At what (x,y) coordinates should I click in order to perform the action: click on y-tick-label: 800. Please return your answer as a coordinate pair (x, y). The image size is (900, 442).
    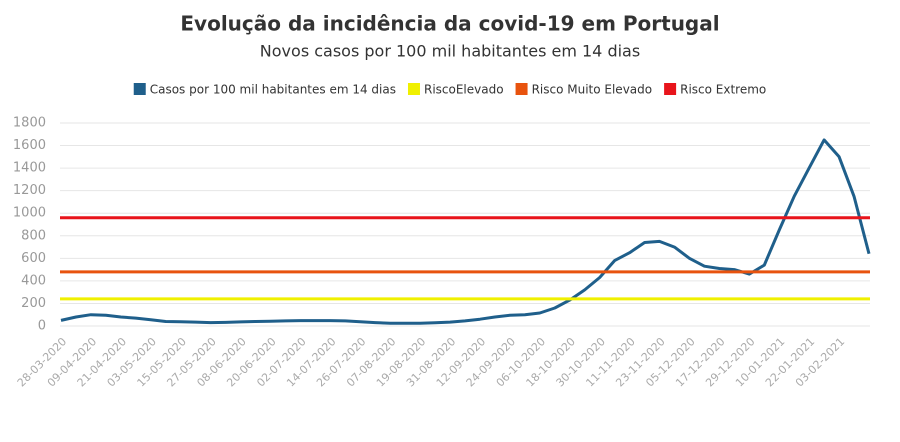
    Looking at the image, I should click on (33, 235).